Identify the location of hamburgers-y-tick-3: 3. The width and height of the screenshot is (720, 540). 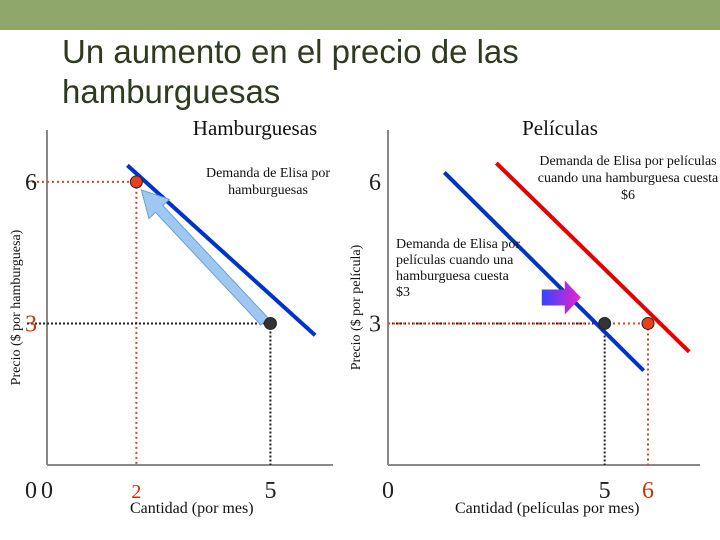
(31, 324).